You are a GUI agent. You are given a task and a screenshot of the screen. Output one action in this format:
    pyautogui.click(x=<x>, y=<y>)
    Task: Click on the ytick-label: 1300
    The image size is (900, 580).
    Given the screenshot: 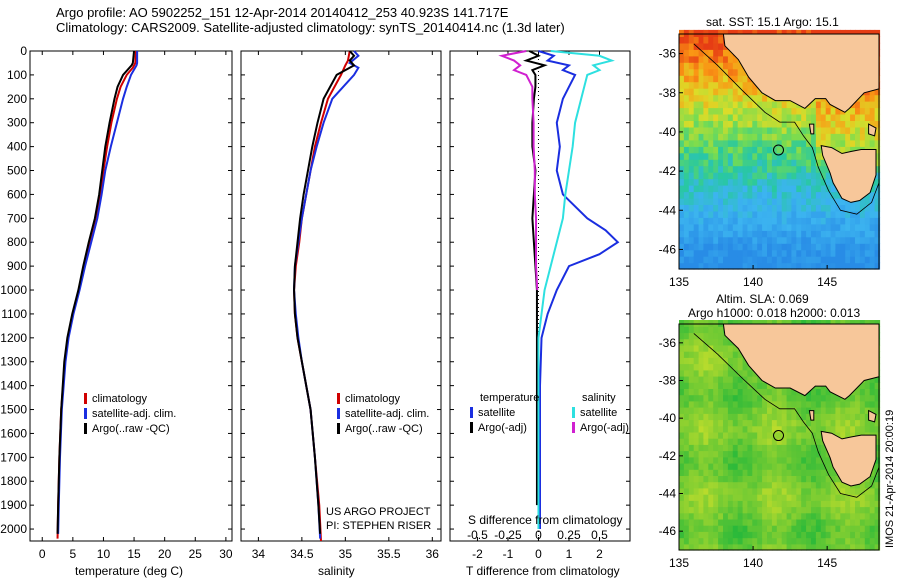 What is the action you would take?
    pyautogui.click(x=13, y=362)
    